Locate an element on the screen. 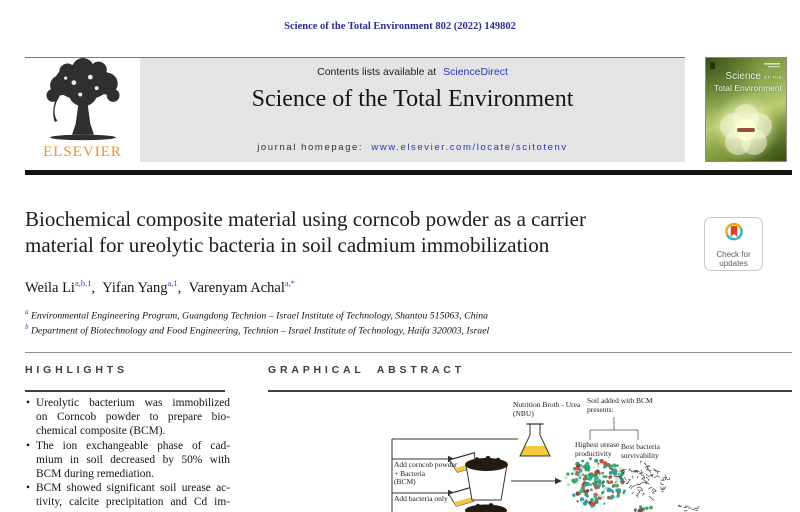 The image size is (800, 512). homepage-prefix: journal homepage: is located at coordinates (310, 147).